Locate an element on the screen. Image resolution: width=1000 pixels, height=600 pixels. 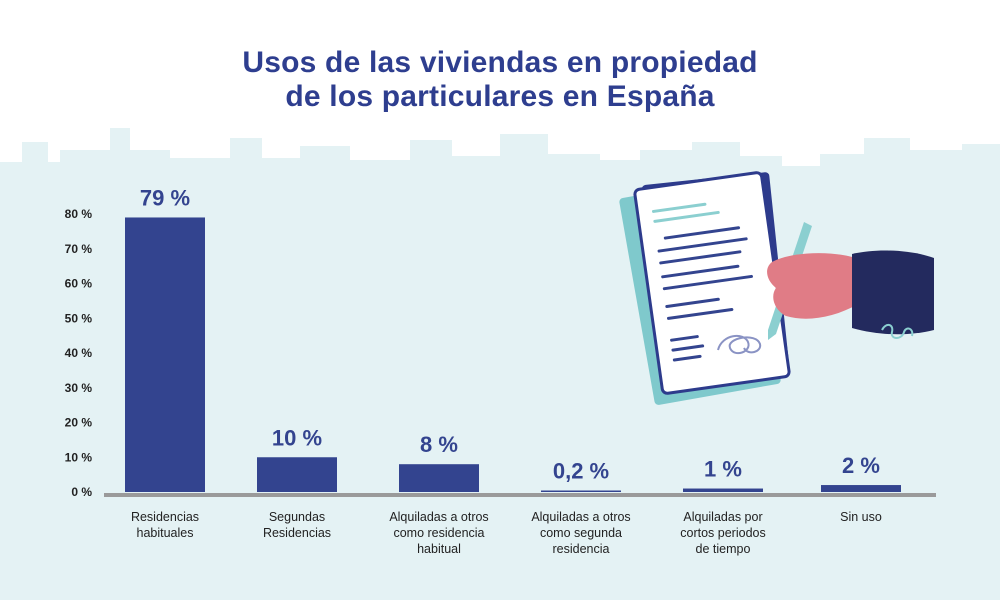
y-tick-label: 30 % is located at coordinates (79, 388).